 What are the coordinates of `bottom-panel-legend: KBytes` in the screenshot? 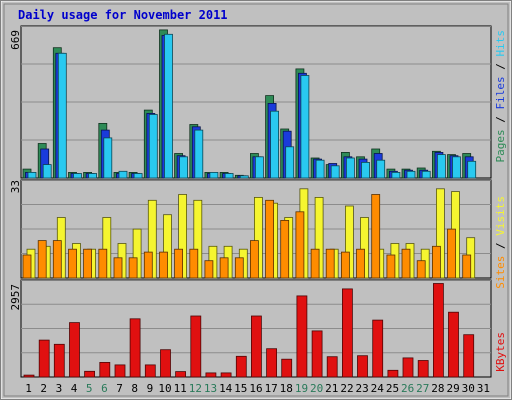 It's located at (500, 352).